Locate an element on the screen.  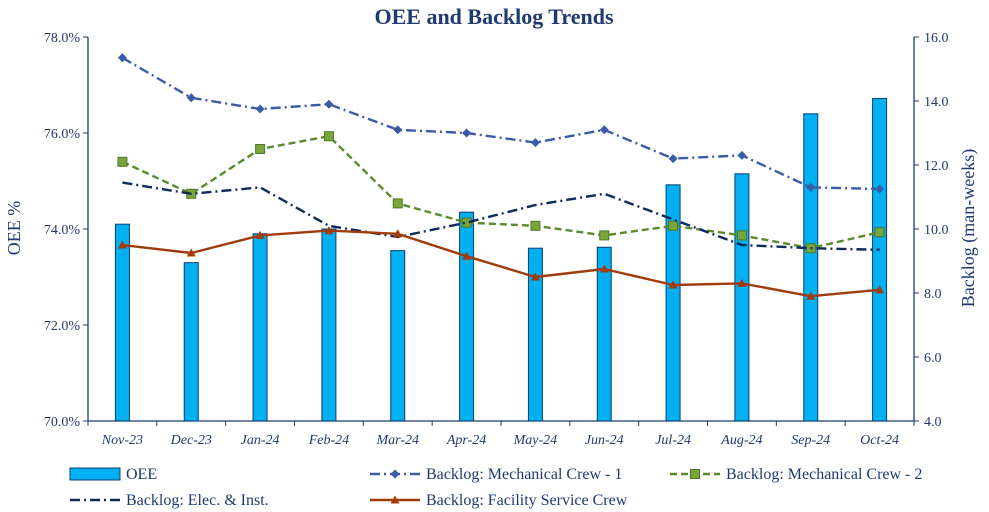
x-tick-label: May-24 is located at coordinates (535, 440).